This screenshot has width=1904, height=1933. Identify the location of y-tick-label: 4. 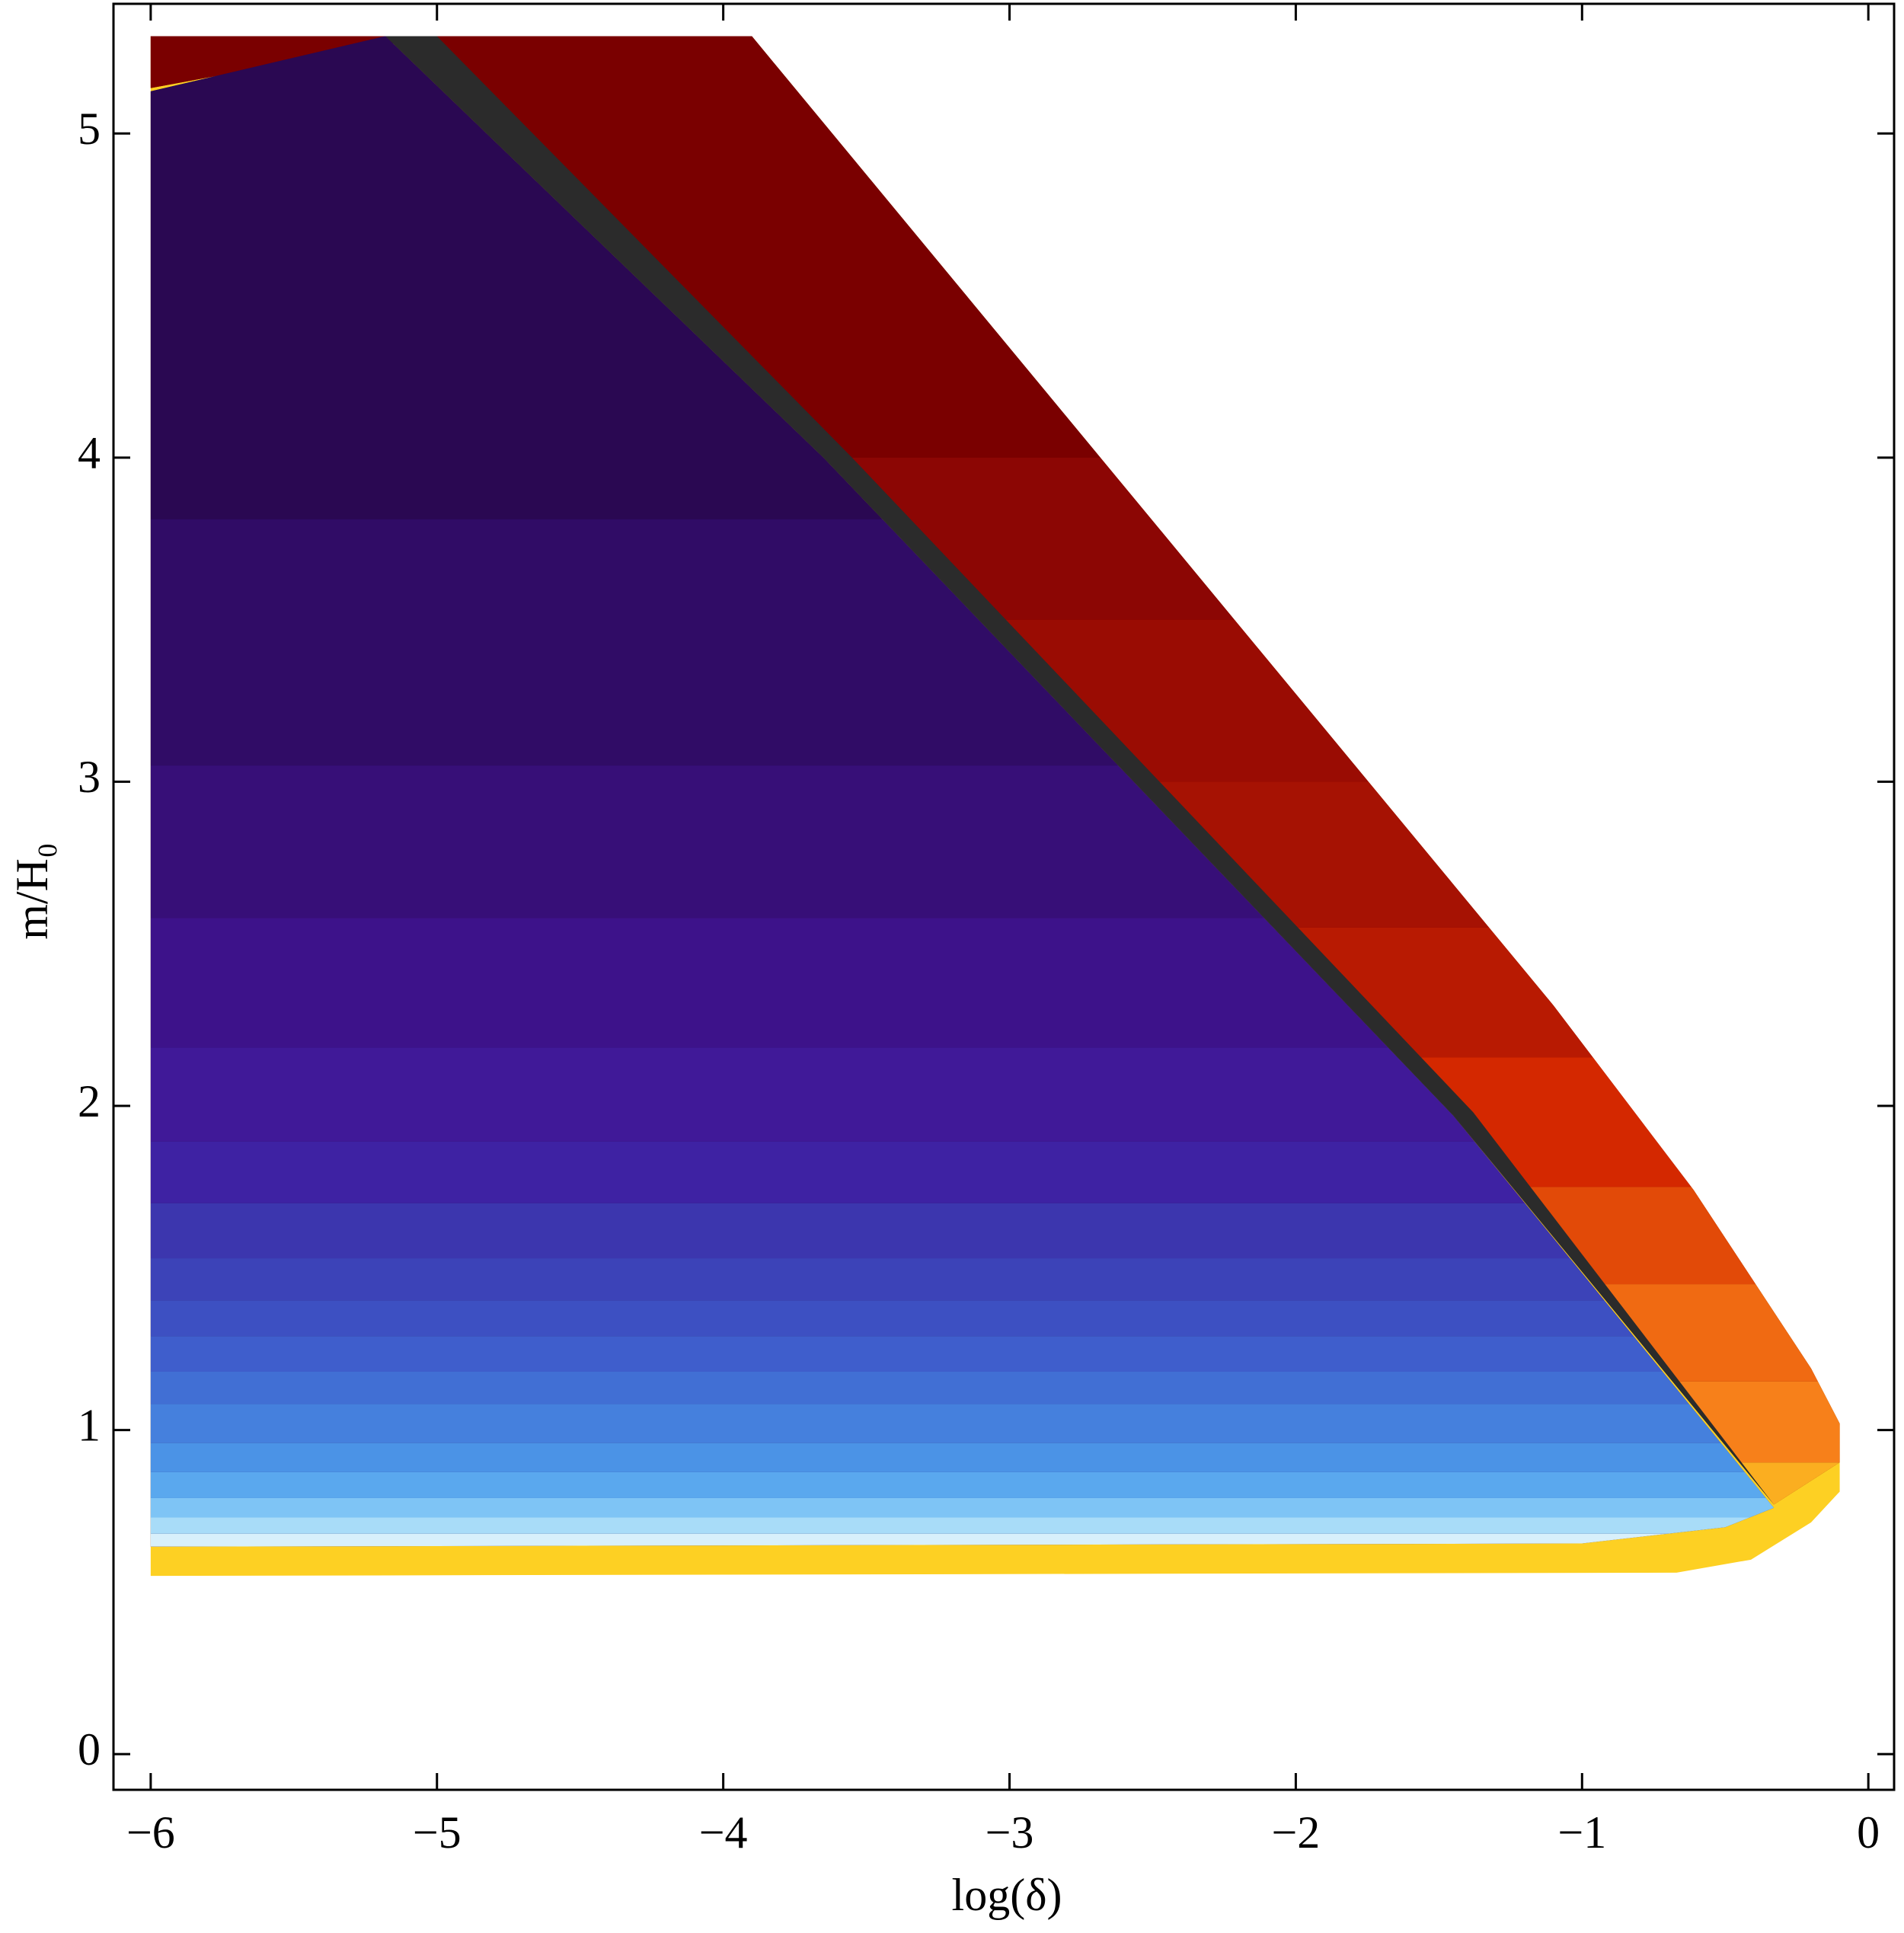
(90, 453).